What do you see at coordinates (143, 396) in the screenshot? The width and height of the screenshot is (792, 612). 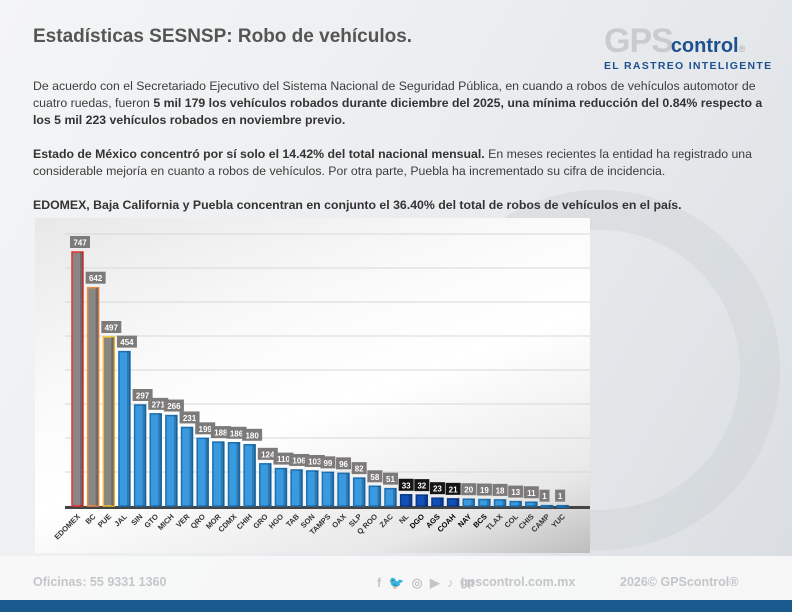 I see `data-label: 297` at bounding box center [143, 396].